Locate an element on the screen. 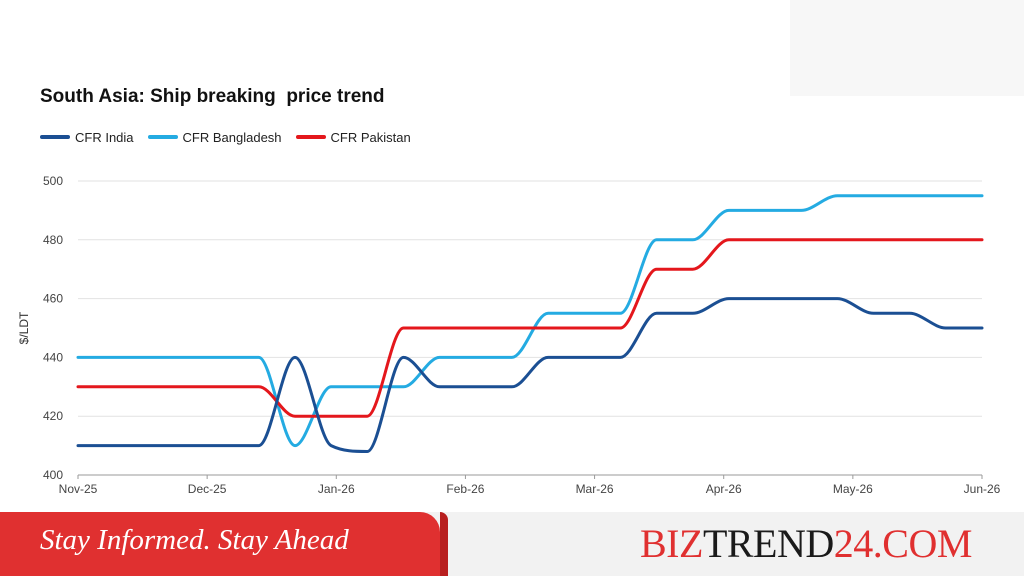  y-tick-label-440: 440 is located at coordinates (53, 357).